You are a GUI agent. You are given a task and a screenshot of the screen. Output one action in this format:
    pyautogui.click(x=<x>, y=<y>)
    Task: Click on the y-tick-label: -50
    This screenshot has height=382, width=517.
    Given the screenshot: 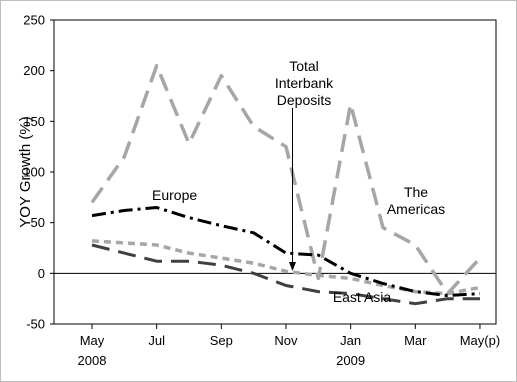 What is the action you would take?
    pyautogui.click(x=35, y=324)
    